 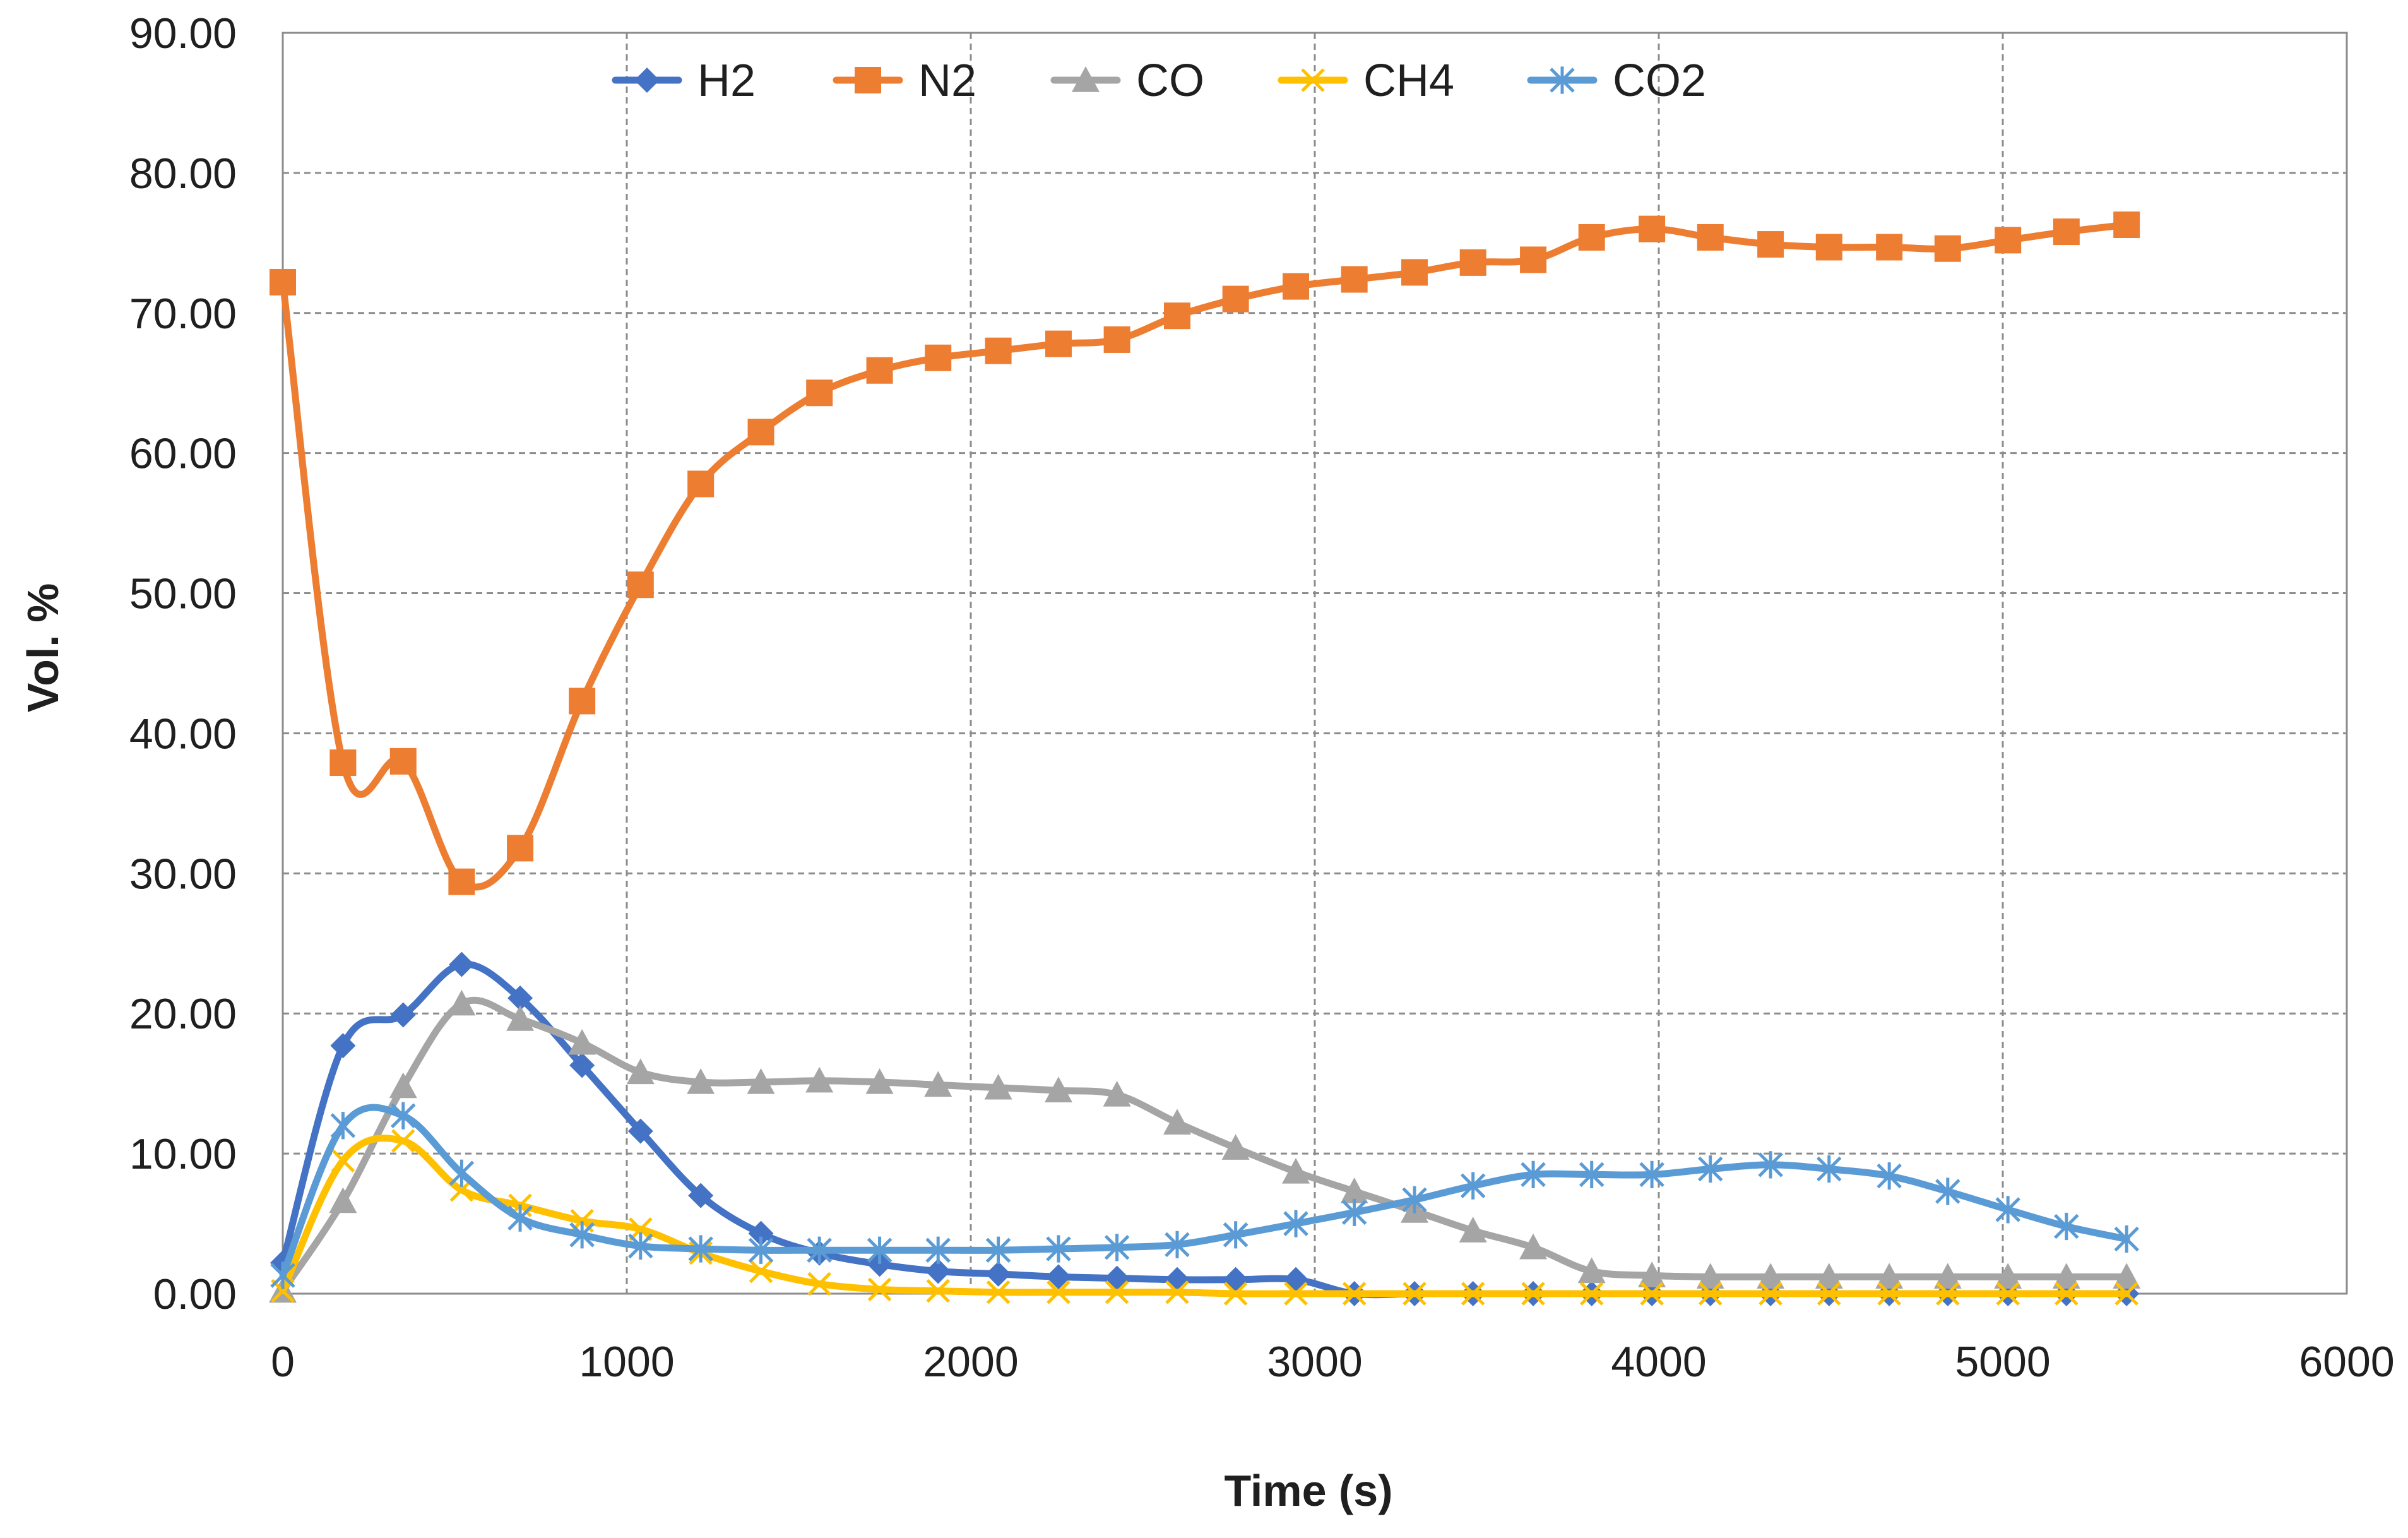 What do you see at coordinates (1204, 1217) in the screenshot?
I see `series-ch4` at bounding box center [1204, 1217].